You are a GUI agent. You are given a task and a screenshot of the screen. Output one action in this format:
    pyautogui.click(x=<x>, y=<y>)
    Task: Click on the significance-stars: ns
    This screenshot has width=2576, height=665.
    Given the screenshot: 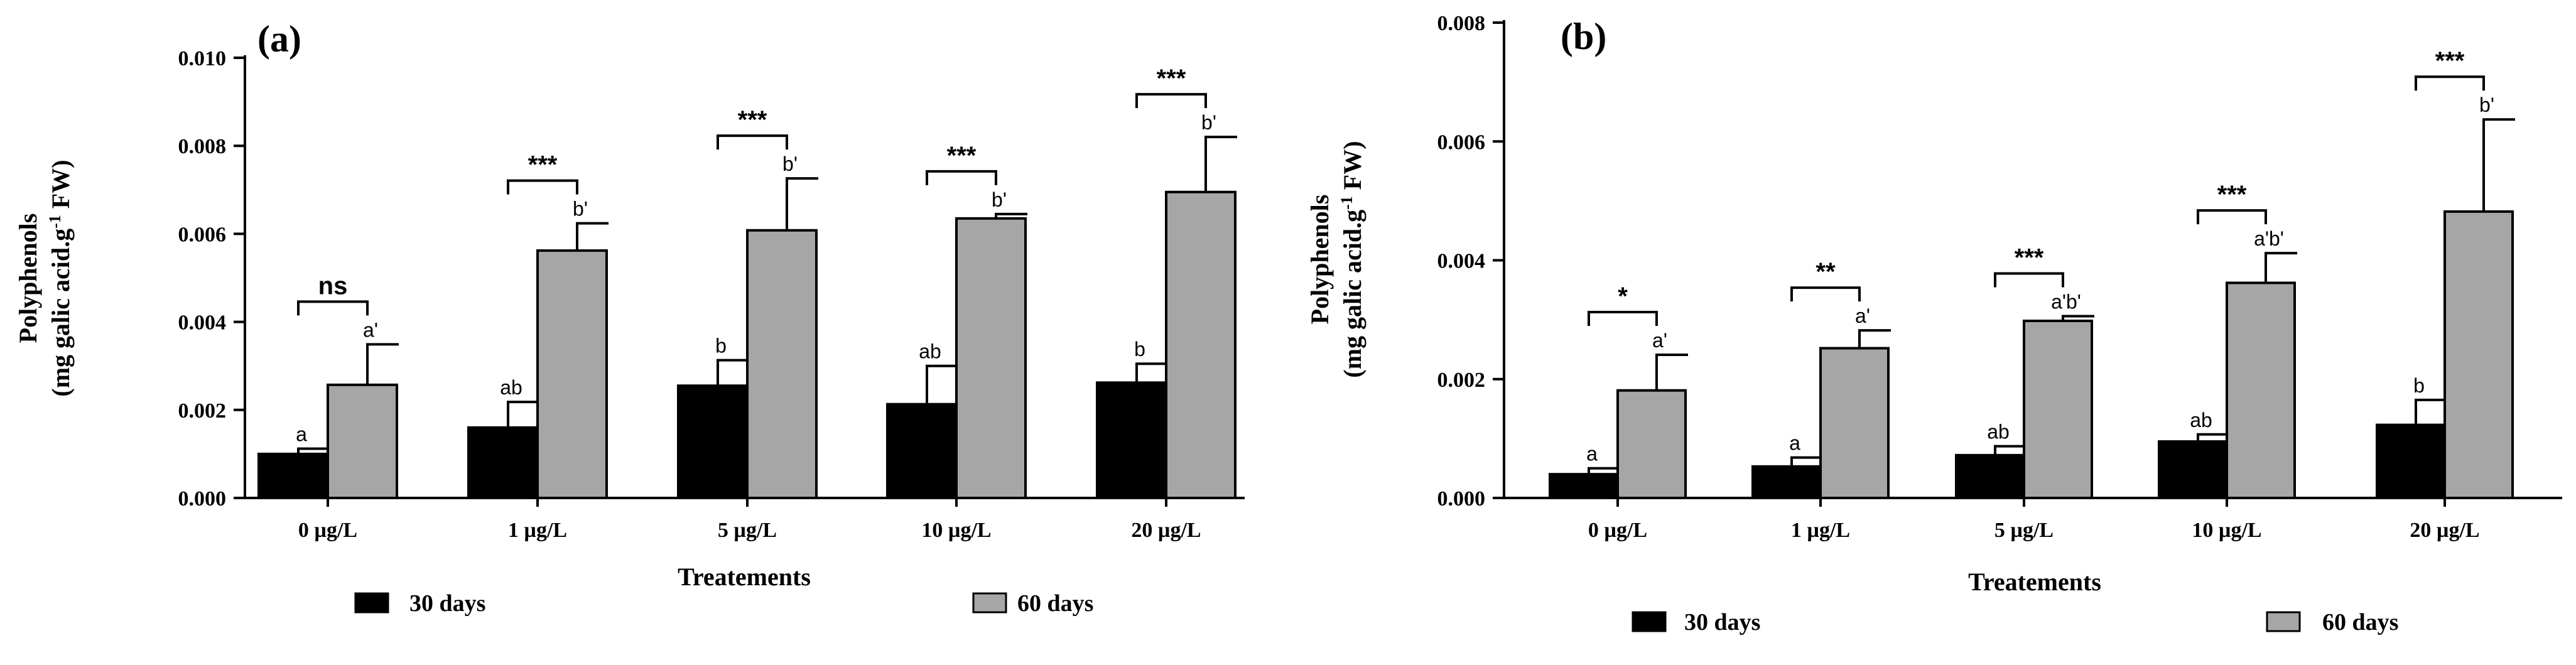 What is the action you would take?
    pyautogui.click(x=333, y=286)
    